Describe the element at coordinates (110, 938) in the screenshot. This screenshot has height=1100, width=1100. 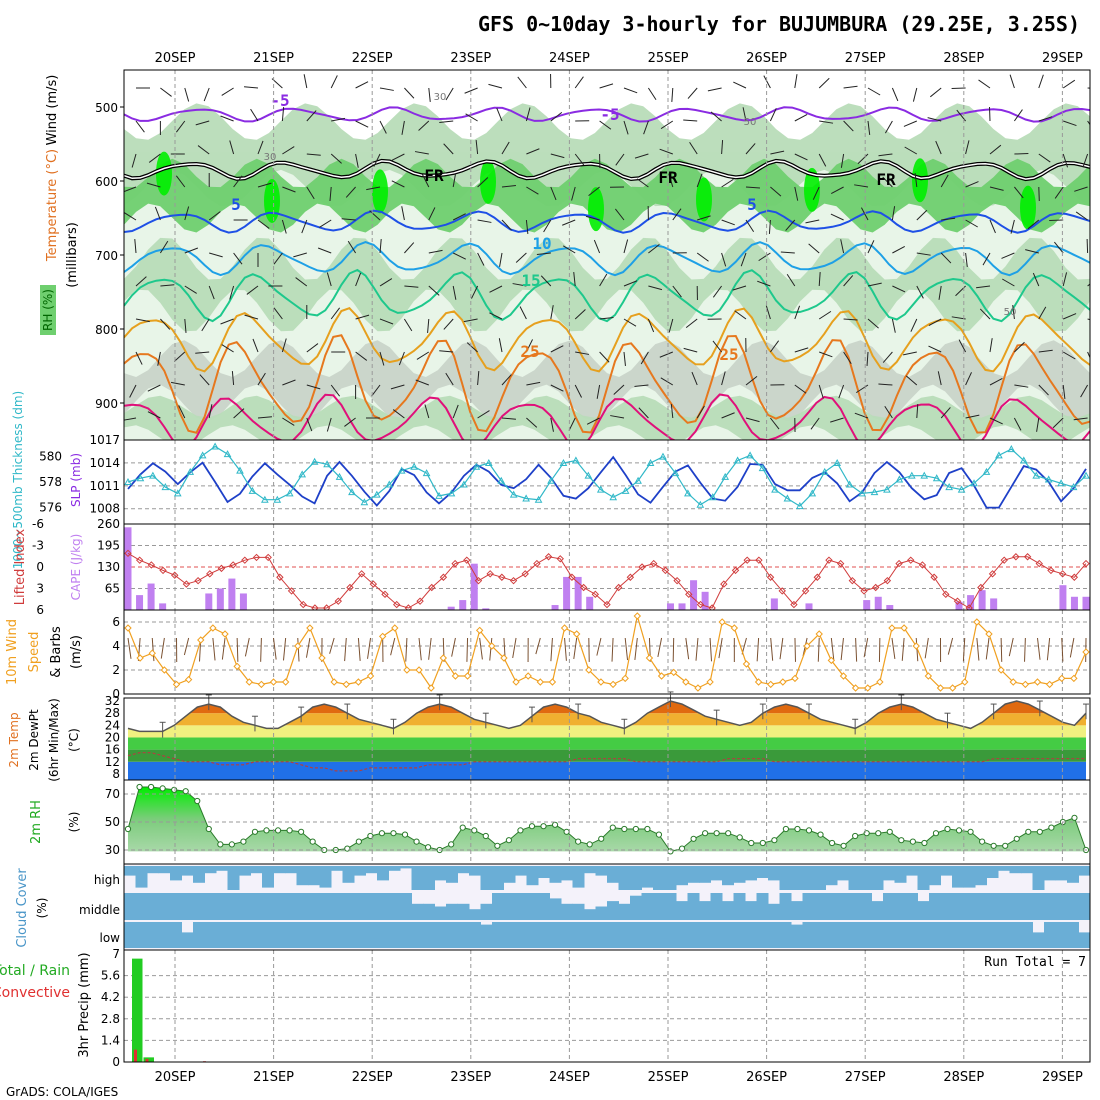
I see `cloud-level-label: low` at that location.